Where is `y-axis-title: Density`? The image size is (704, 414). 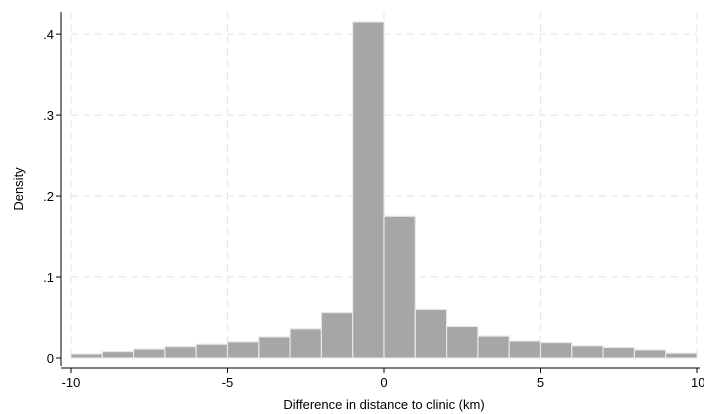 y-axis-title: Density is located at coordinates (18, 189).